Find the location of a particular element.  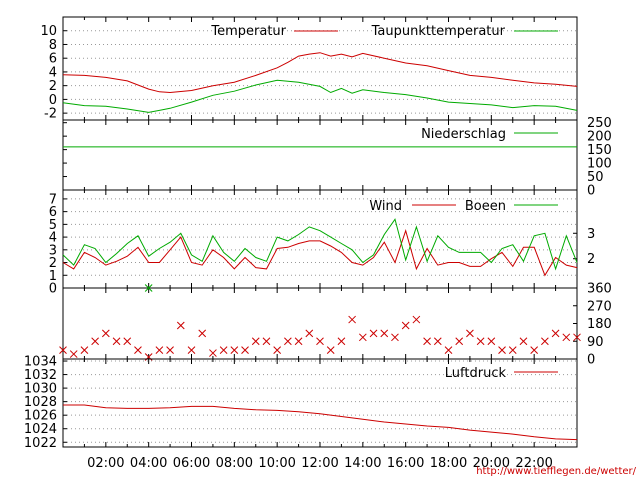

pressure-series is located at coordinates (320, 422).